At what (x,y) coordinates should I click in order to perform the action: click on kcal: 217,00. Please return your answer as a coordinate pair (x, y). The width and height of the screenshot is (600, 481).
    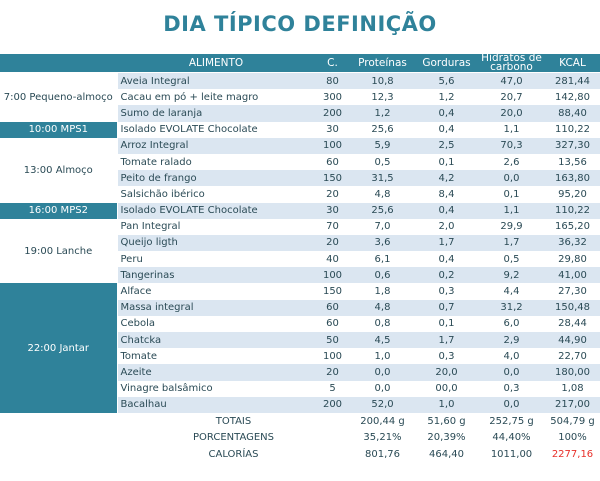
    Looking at the image, I should click on (572, 404).